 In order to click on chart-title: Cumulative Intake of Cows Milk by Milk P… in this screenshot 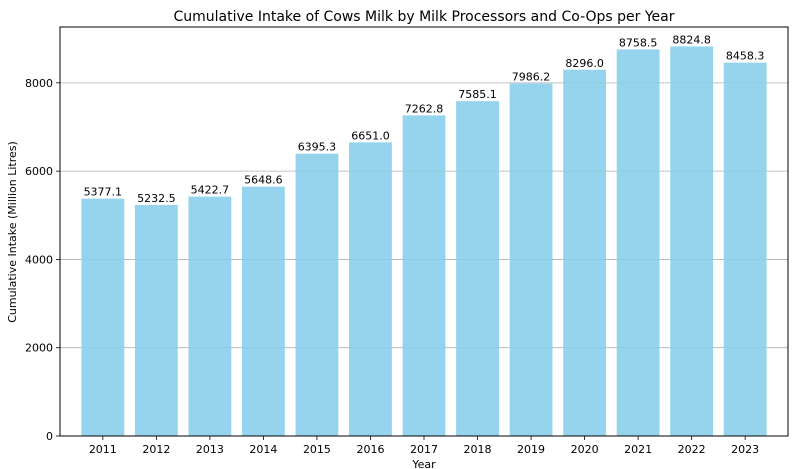, I will do `click(423, 17)`.